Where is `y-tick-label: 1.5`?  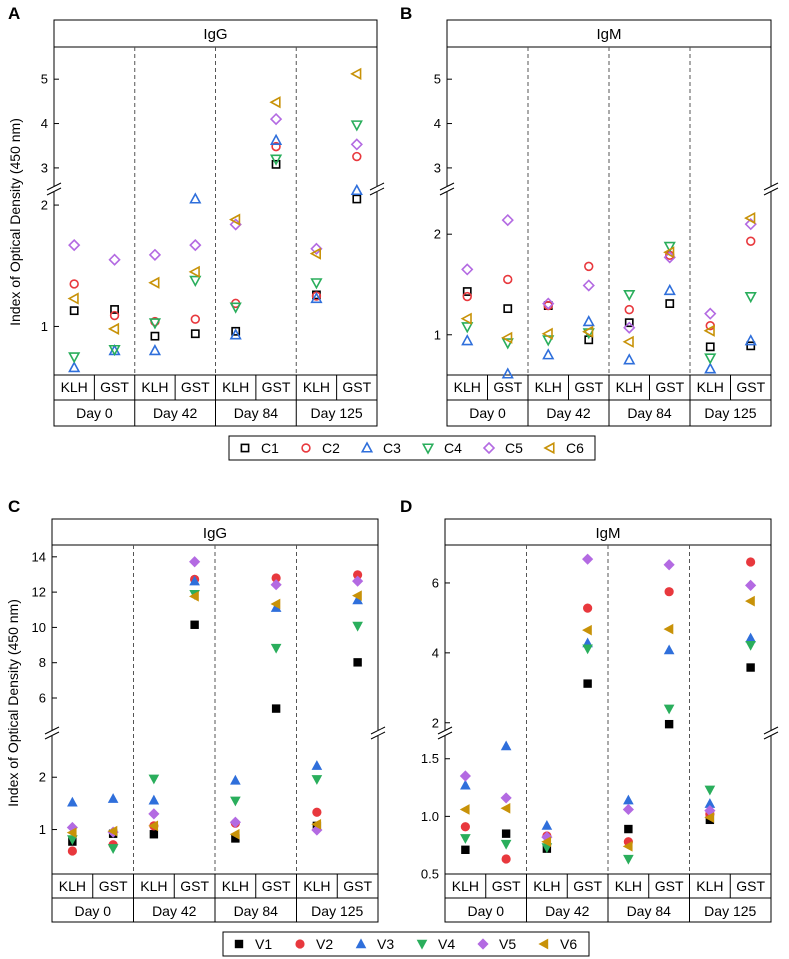
y-tick-label: 1.5 is located at coordinates (430, 758).